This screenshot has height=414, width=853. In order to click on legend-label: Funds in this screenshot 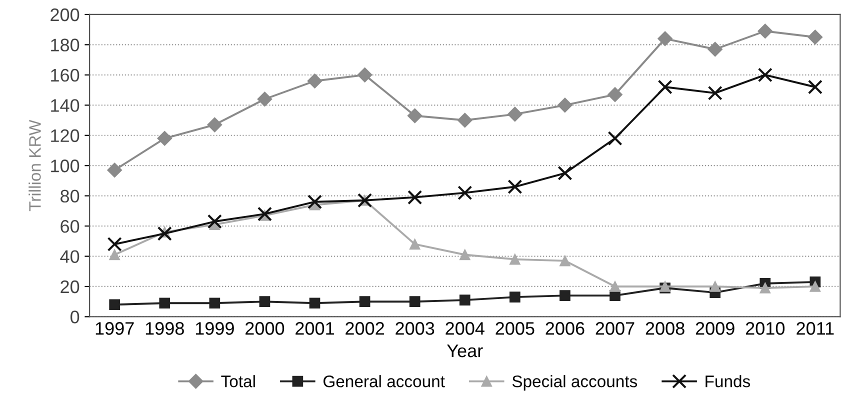, I will do `click(728, 381)`.